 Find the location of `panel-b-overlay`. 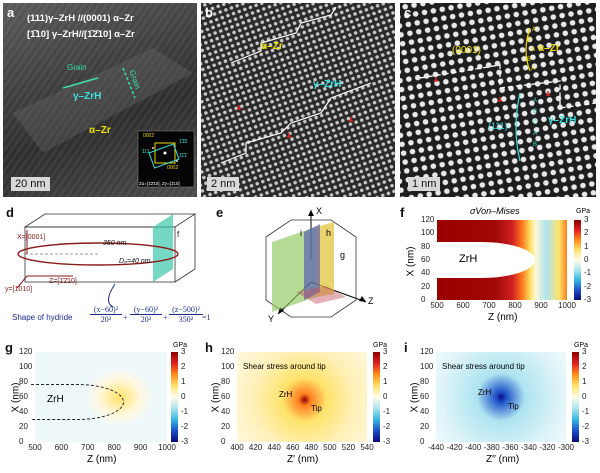

panel-b-overlay is located at coordinates (298, 100).